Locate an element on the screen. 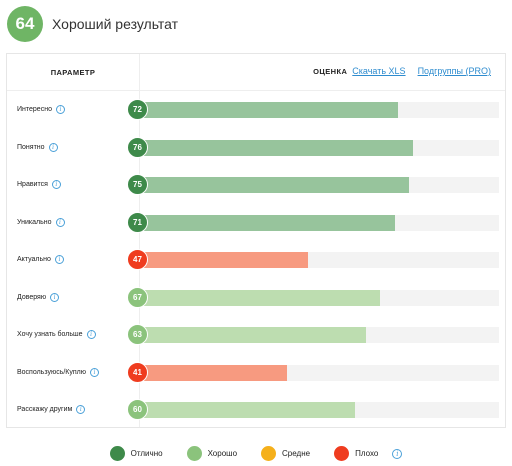 The image size is (512, 466). row-label: Интересно i is located at coordinates (41, 110).